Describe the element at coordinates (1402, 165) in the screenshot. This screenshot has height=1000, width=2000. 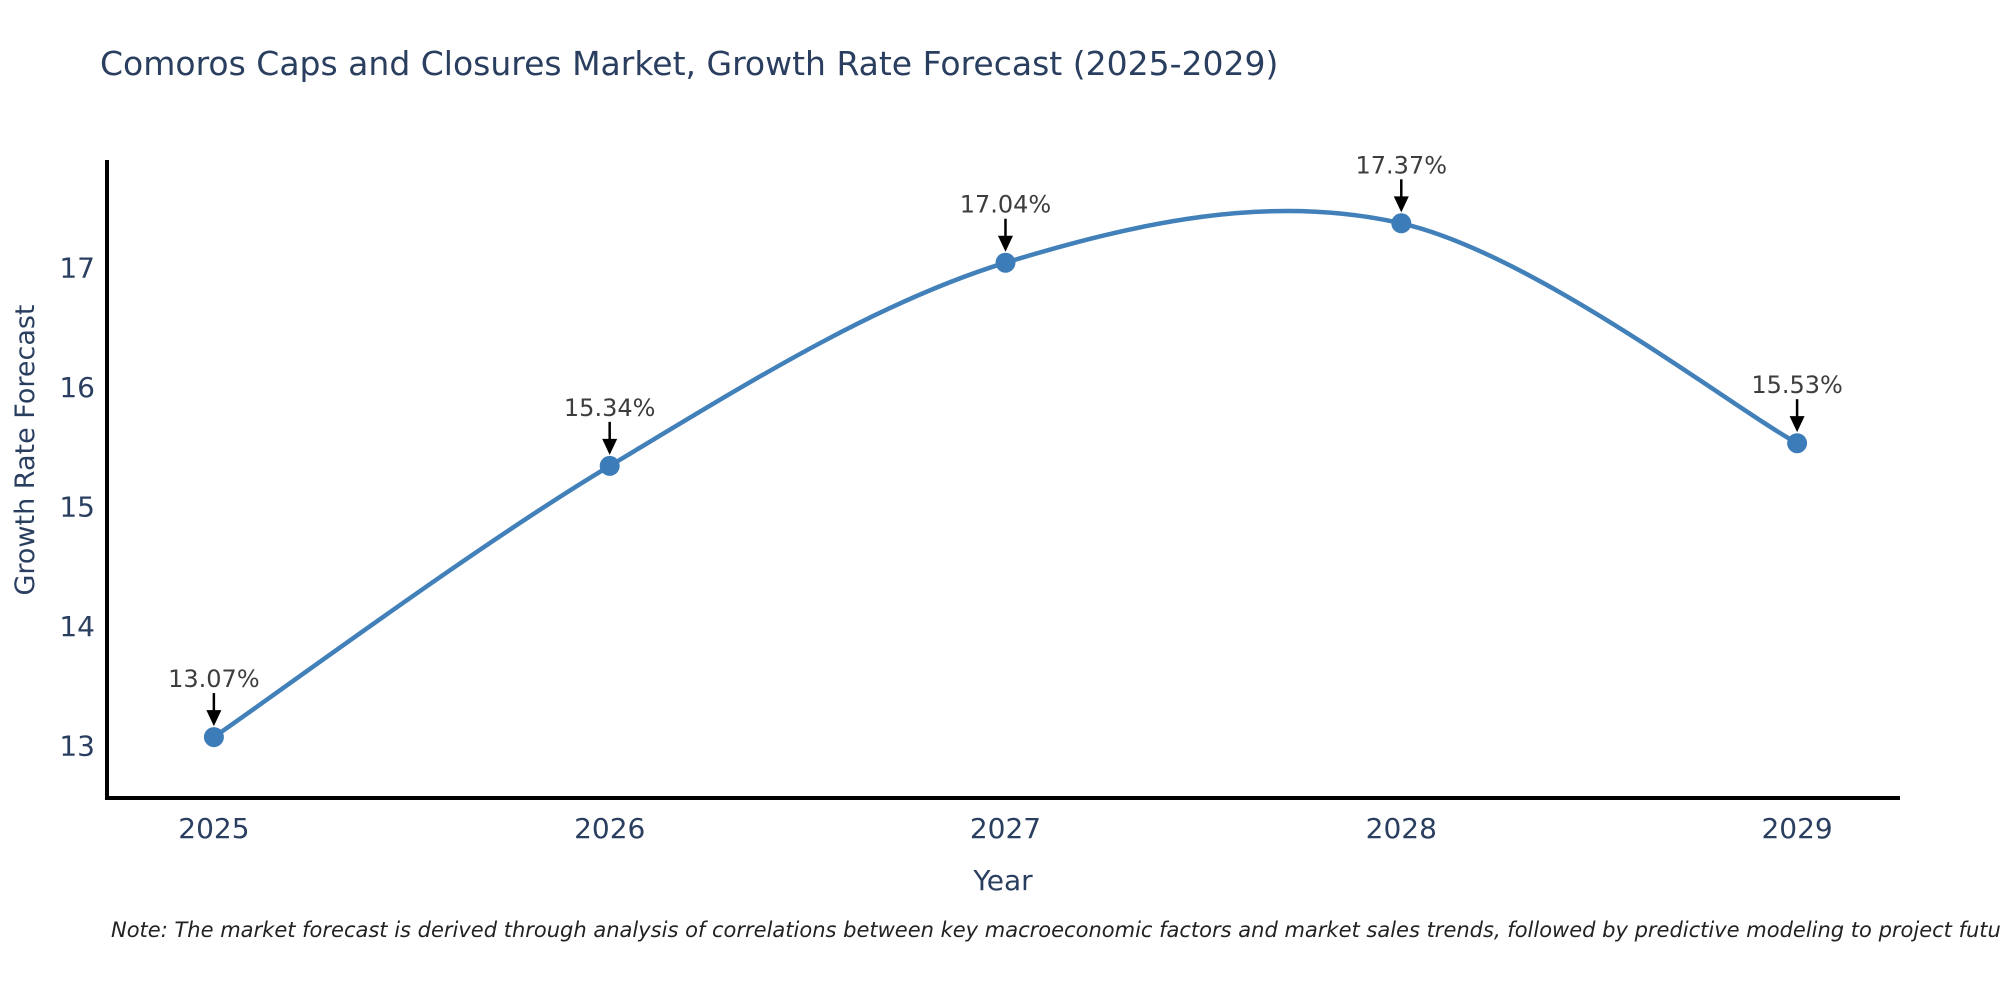
I see `data-label-2028: 17.37%` at that location.